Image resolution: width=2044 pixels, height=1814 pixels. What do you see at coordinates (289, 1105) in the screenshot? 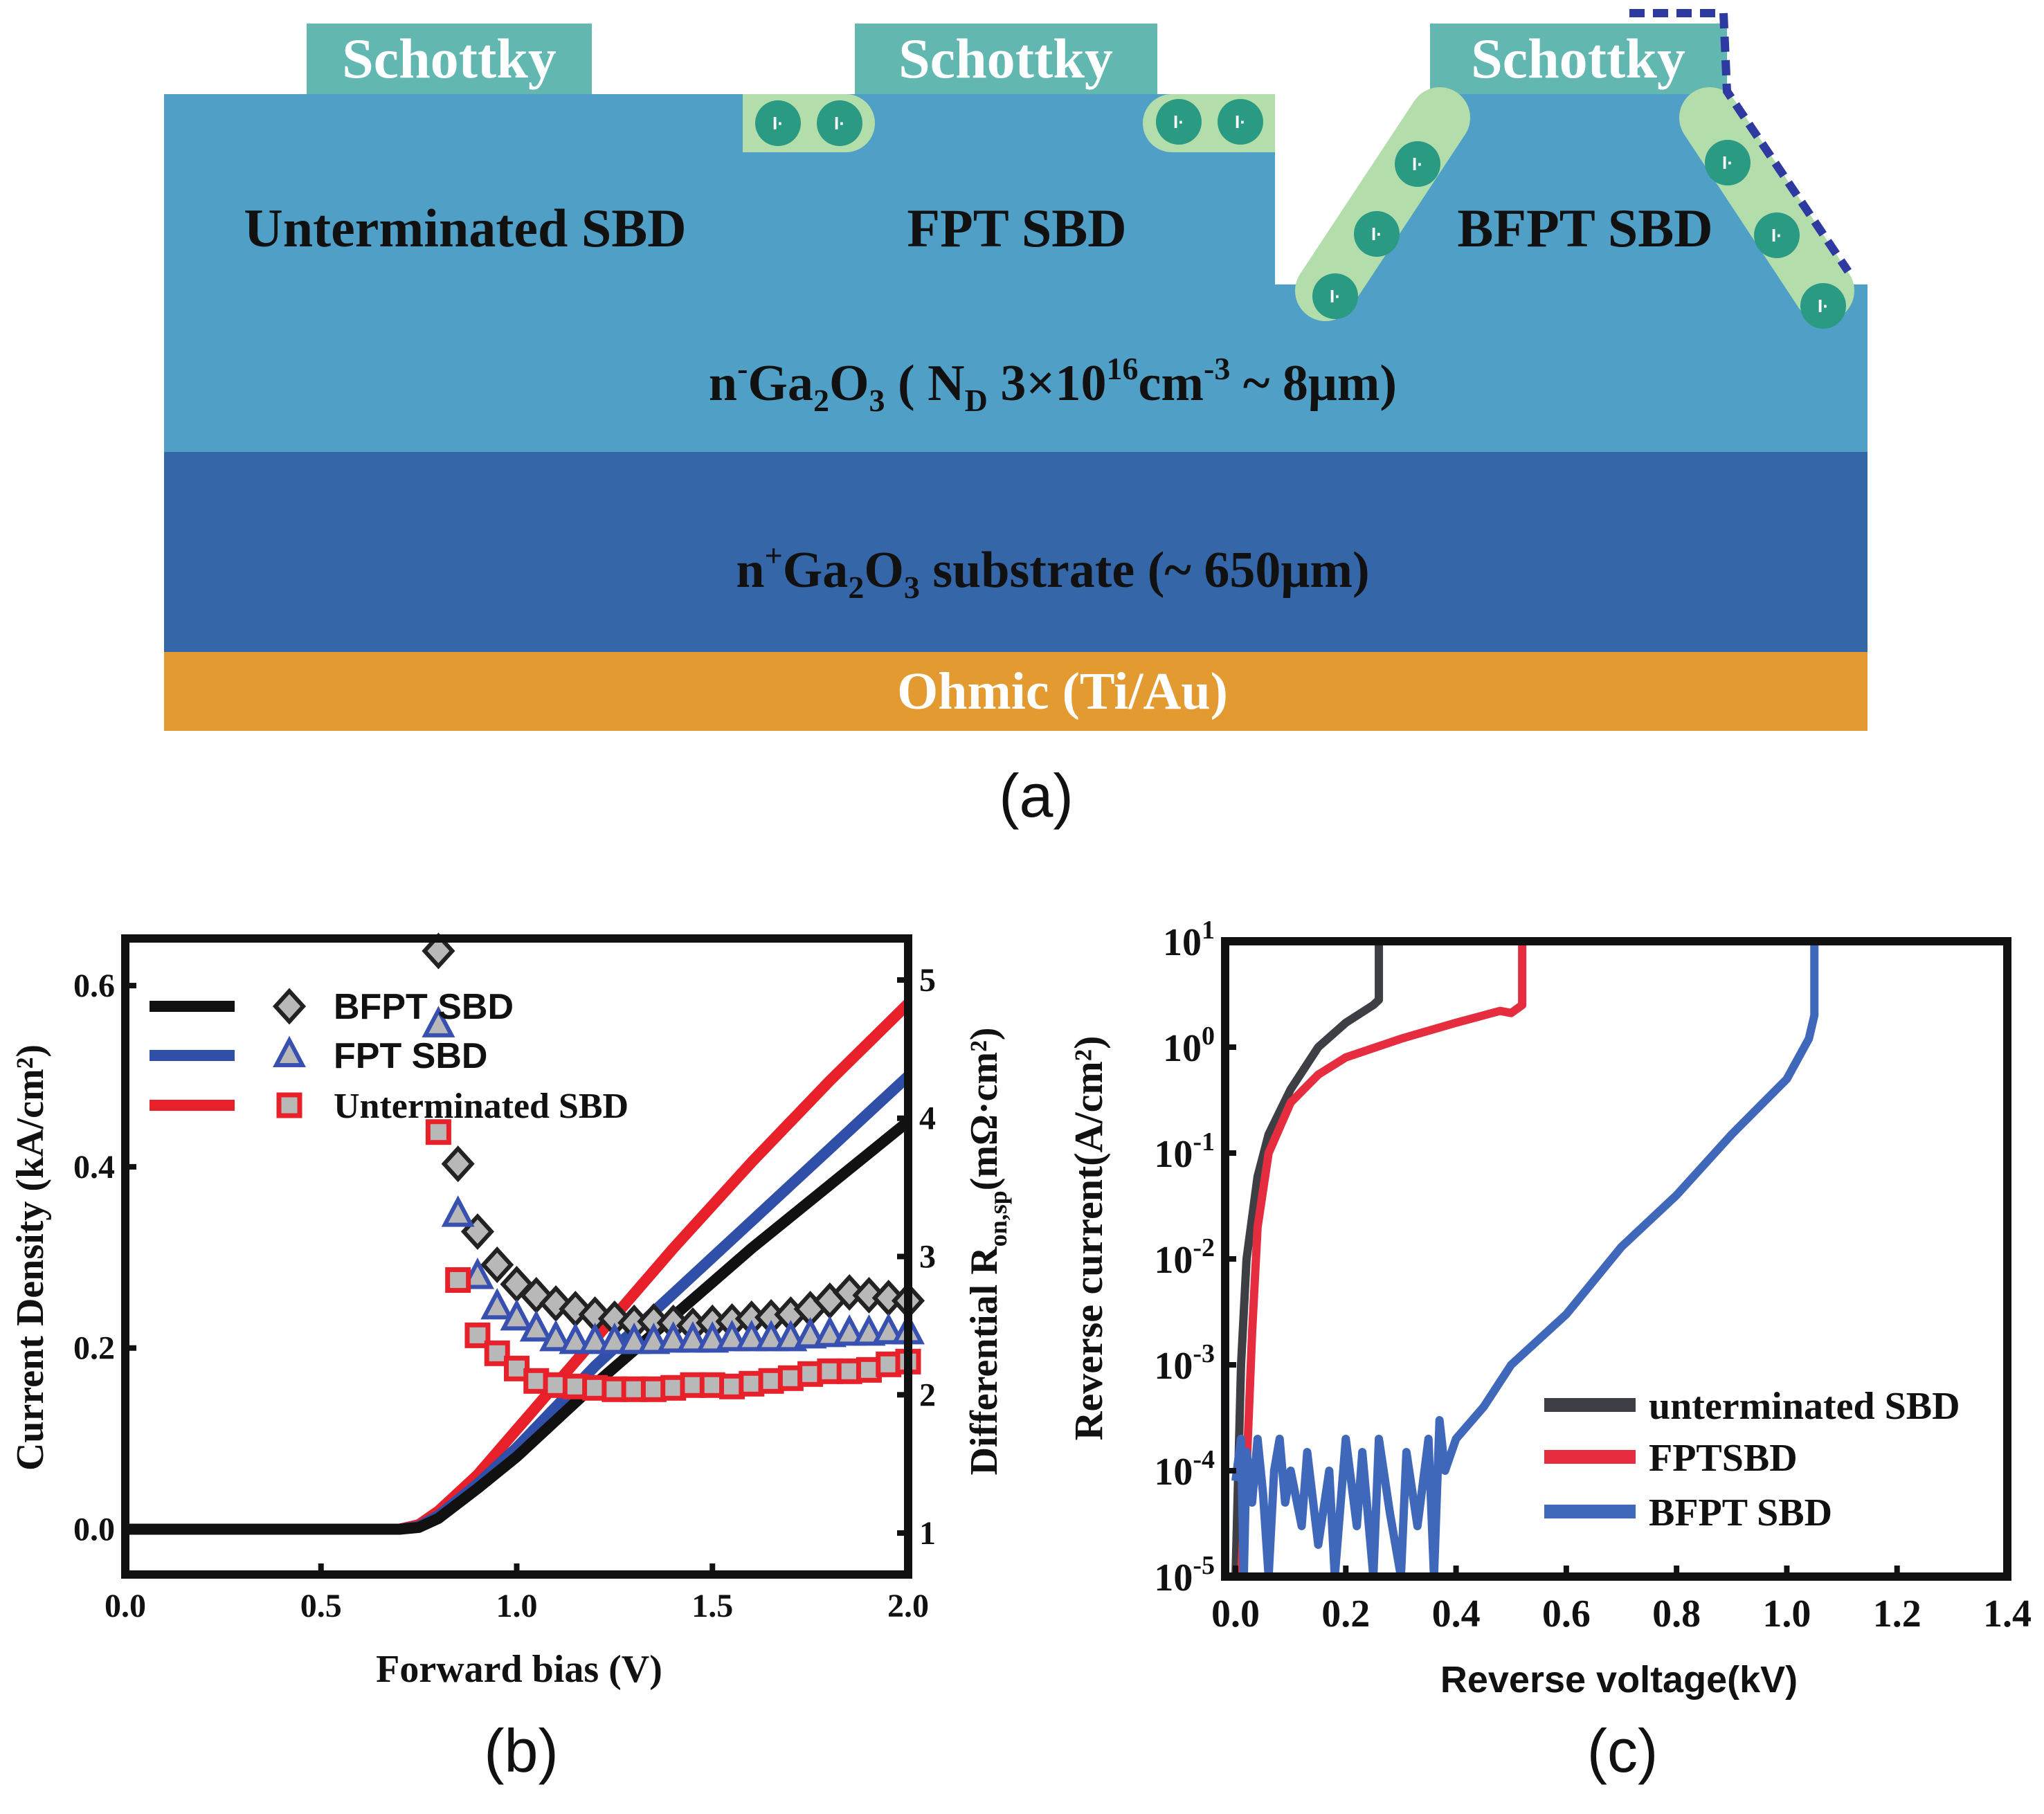
I see `legend-square-icon` at bounding box center [289, 1105].